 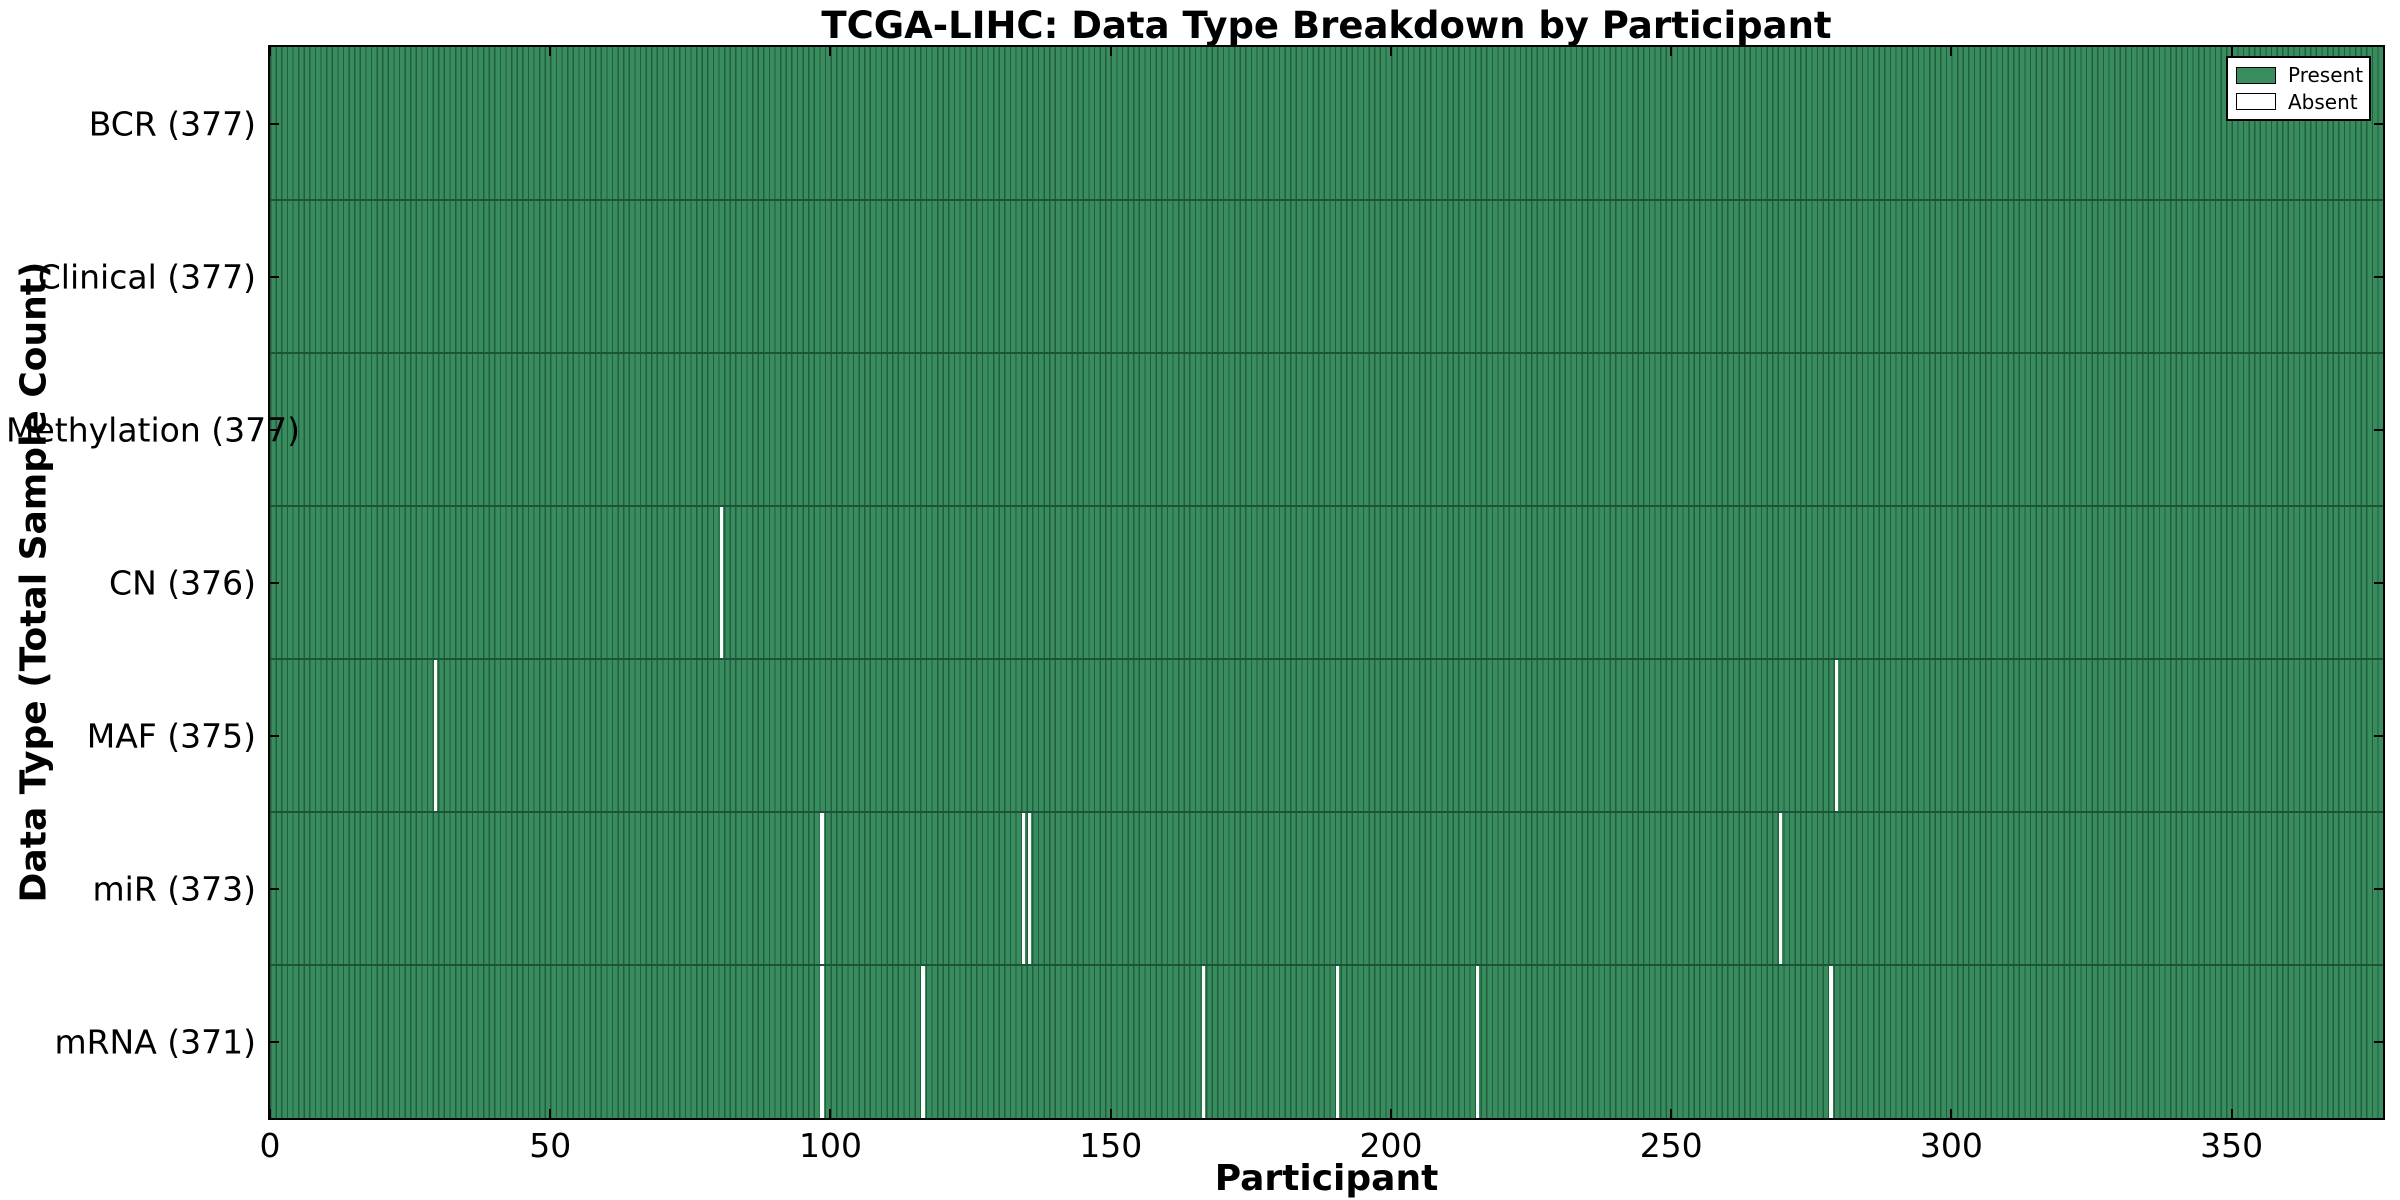 I want to click on legend-entry-absent: Absent, so click(x=2298, y=102).